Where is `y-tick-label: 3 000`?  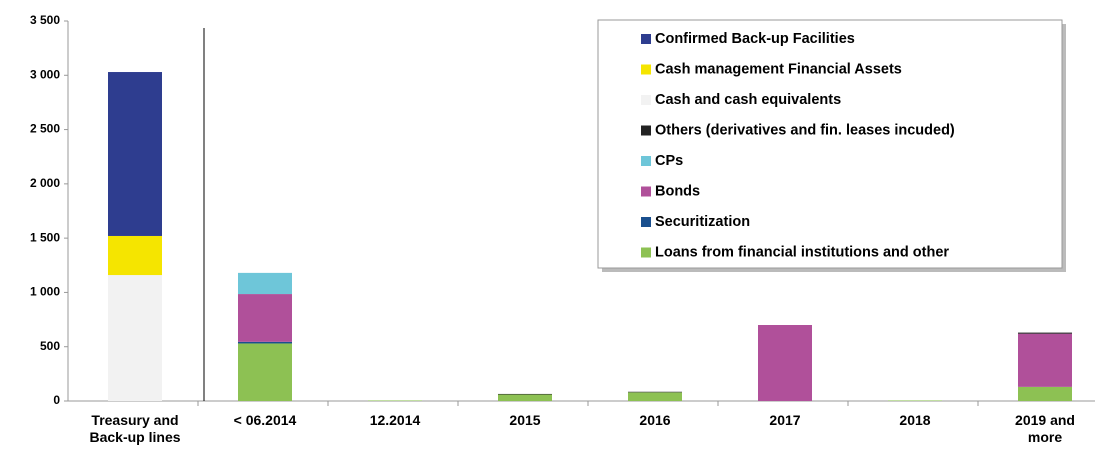
y-tick-label: 3 000 is located at coordinates (45, 74).